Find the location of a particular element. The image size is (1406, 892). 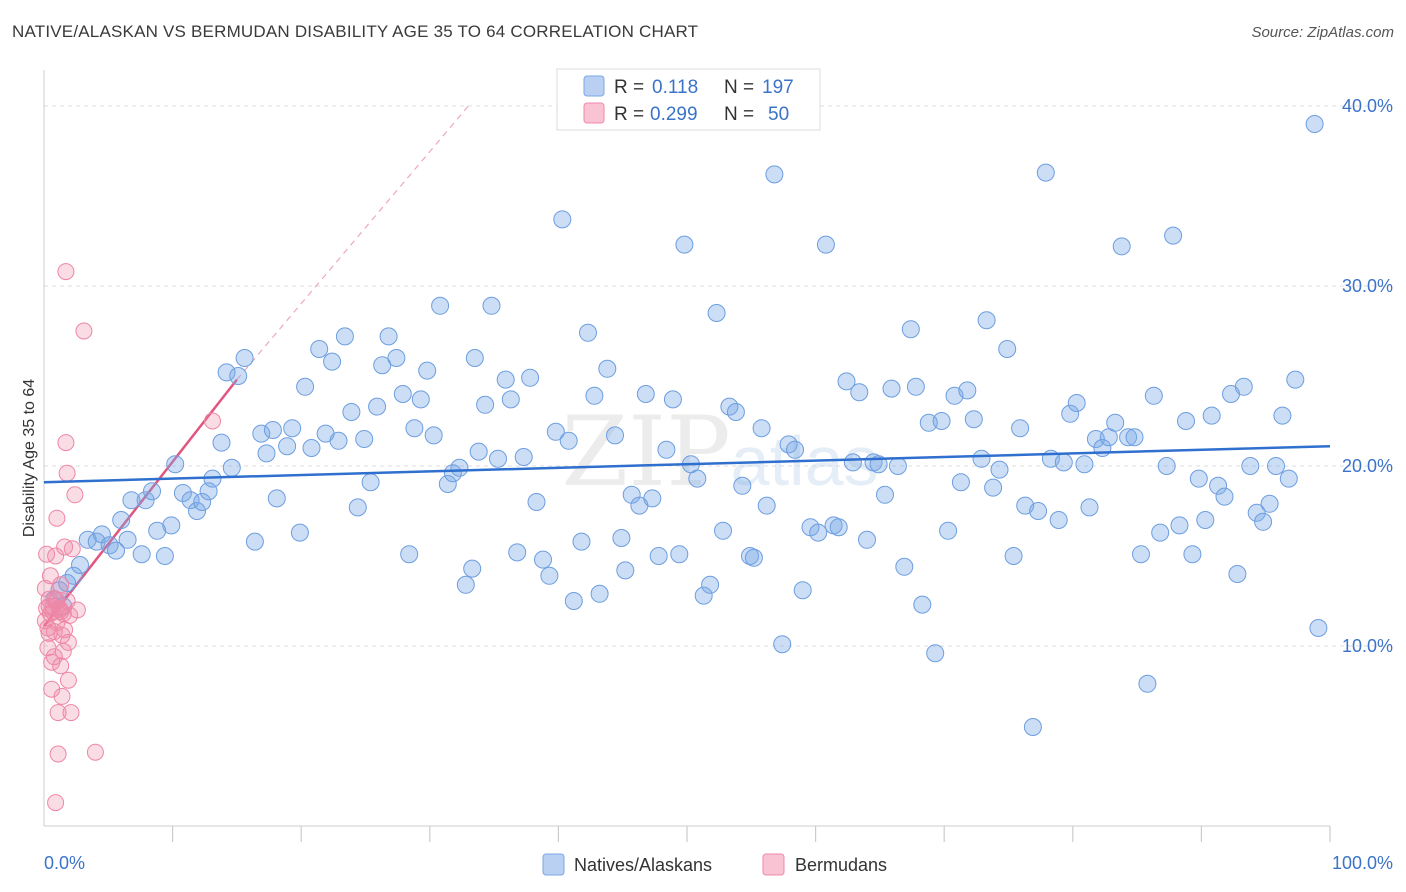

native-trend is located at coordinates (687, 464).